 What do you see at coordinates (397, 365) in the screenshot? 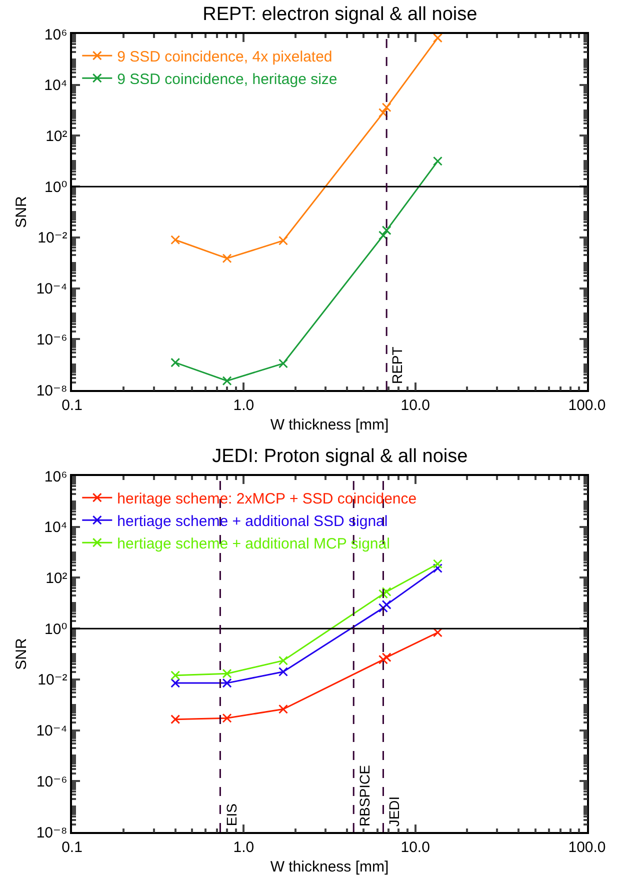
I see `ref-line-label: REPT` at bounding box center [397, 365].